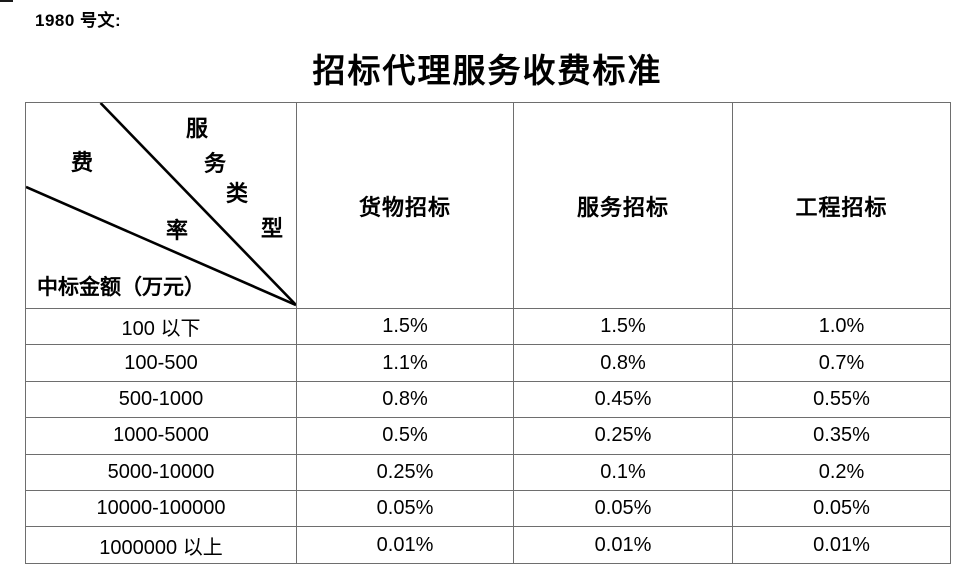 Image resolution: width=976 pixels, height=581 pixels. Describe the element at coordinates (841, 326) in the screenshot. I see `rate-cell: 1.0%` at that location.